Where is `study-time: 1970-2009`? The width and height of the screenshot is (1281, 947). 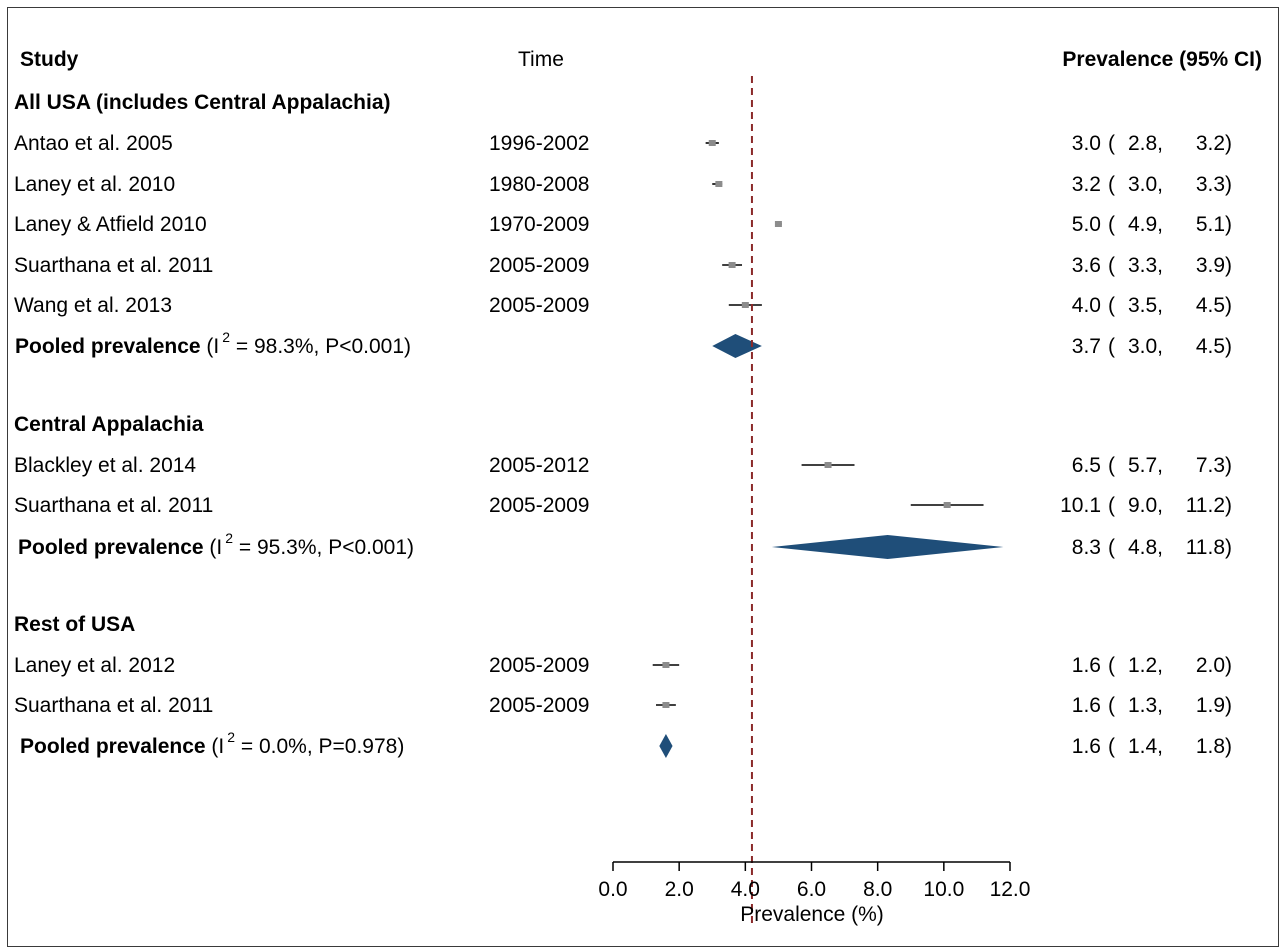
study-time: 1970-2009 is located at coordinates (539, 224).